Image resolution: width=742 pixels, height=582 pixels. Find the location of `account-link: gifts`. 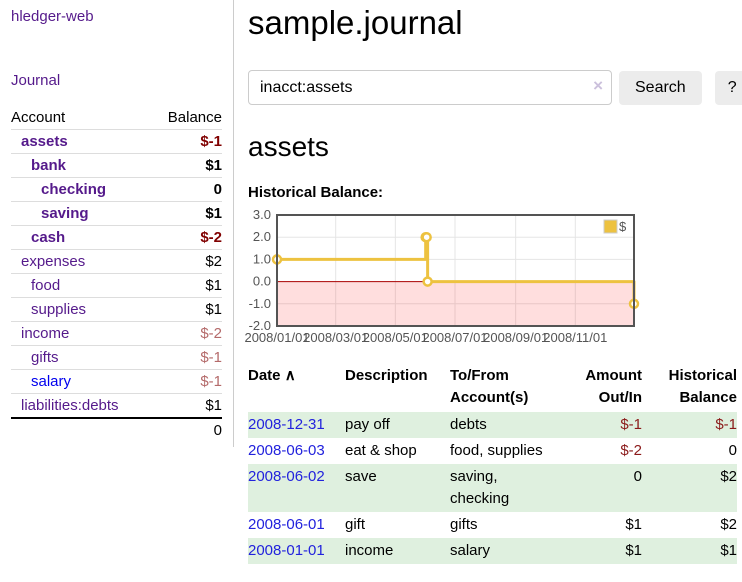

account-link: gifts is located at coordinates (45, 357).